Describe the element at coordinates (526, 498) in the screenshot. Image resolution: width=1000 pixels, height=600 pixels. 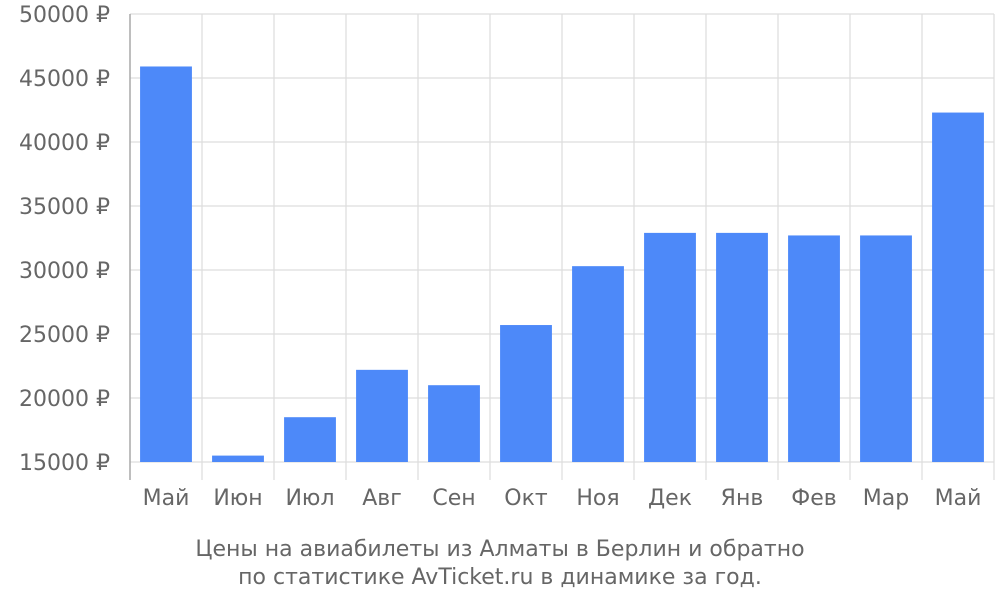
I see `x-tick-label: Окт` at that location.